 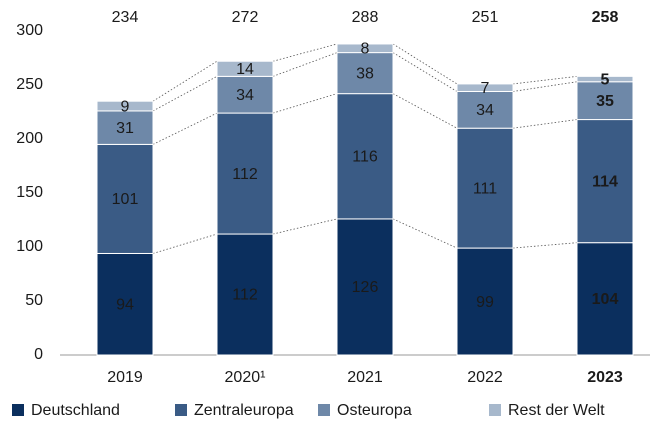 I want to click on value-label: 9, so click(x=125, y=106).